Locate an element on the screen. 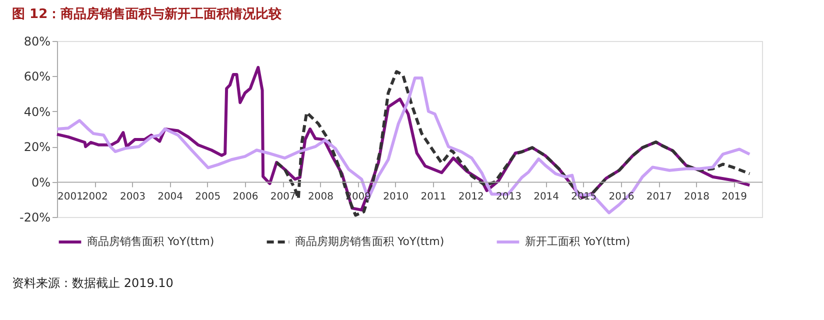 This screenshot has height=320, width=824. y-tick-label: -20% is located at coordinates (34, 217).